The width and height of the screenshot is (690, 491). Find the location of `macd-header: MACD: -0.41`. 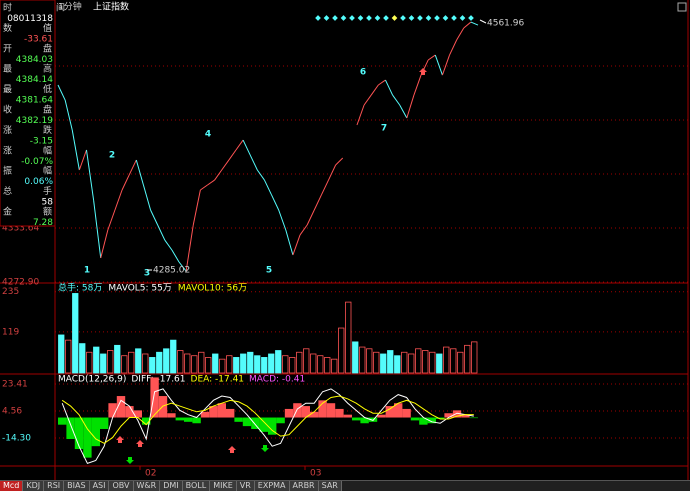

macd-header: MACD: -0.41 is located at coordinates (277, 380).